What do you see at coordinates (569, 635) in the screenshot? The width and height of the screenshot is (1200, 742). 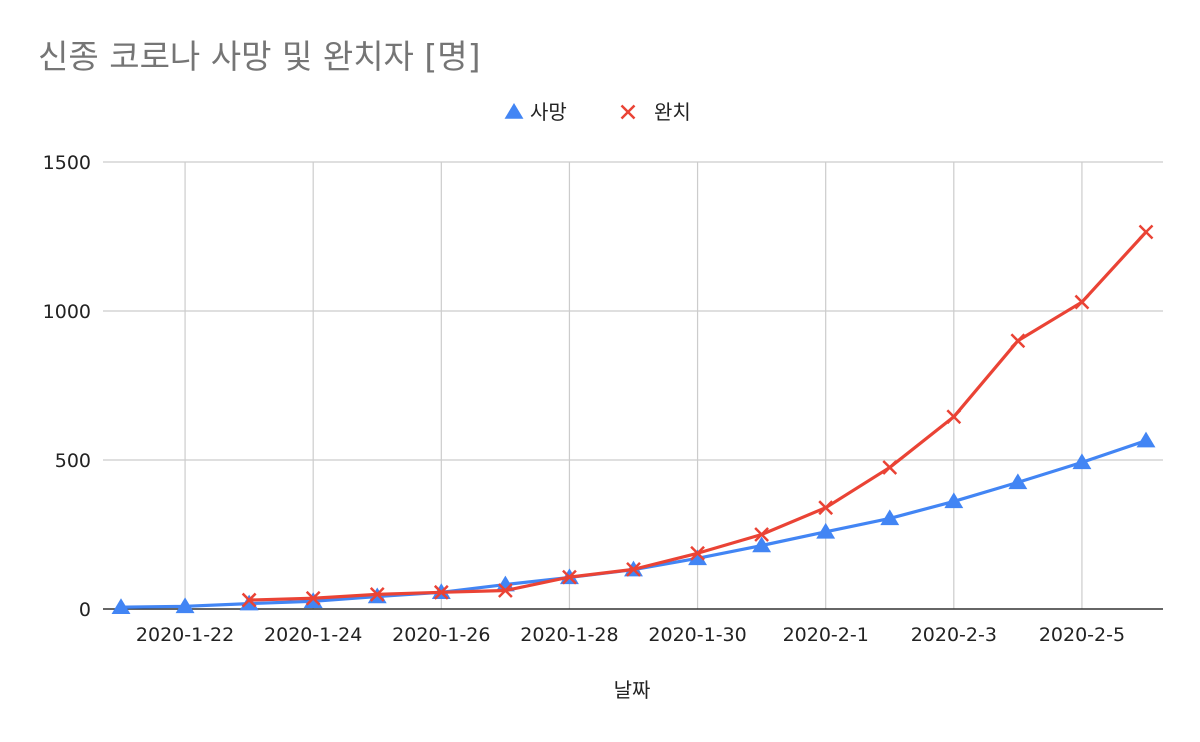 I see `x-tick-label: 2020-1-28` at bounding box center [569, 635].